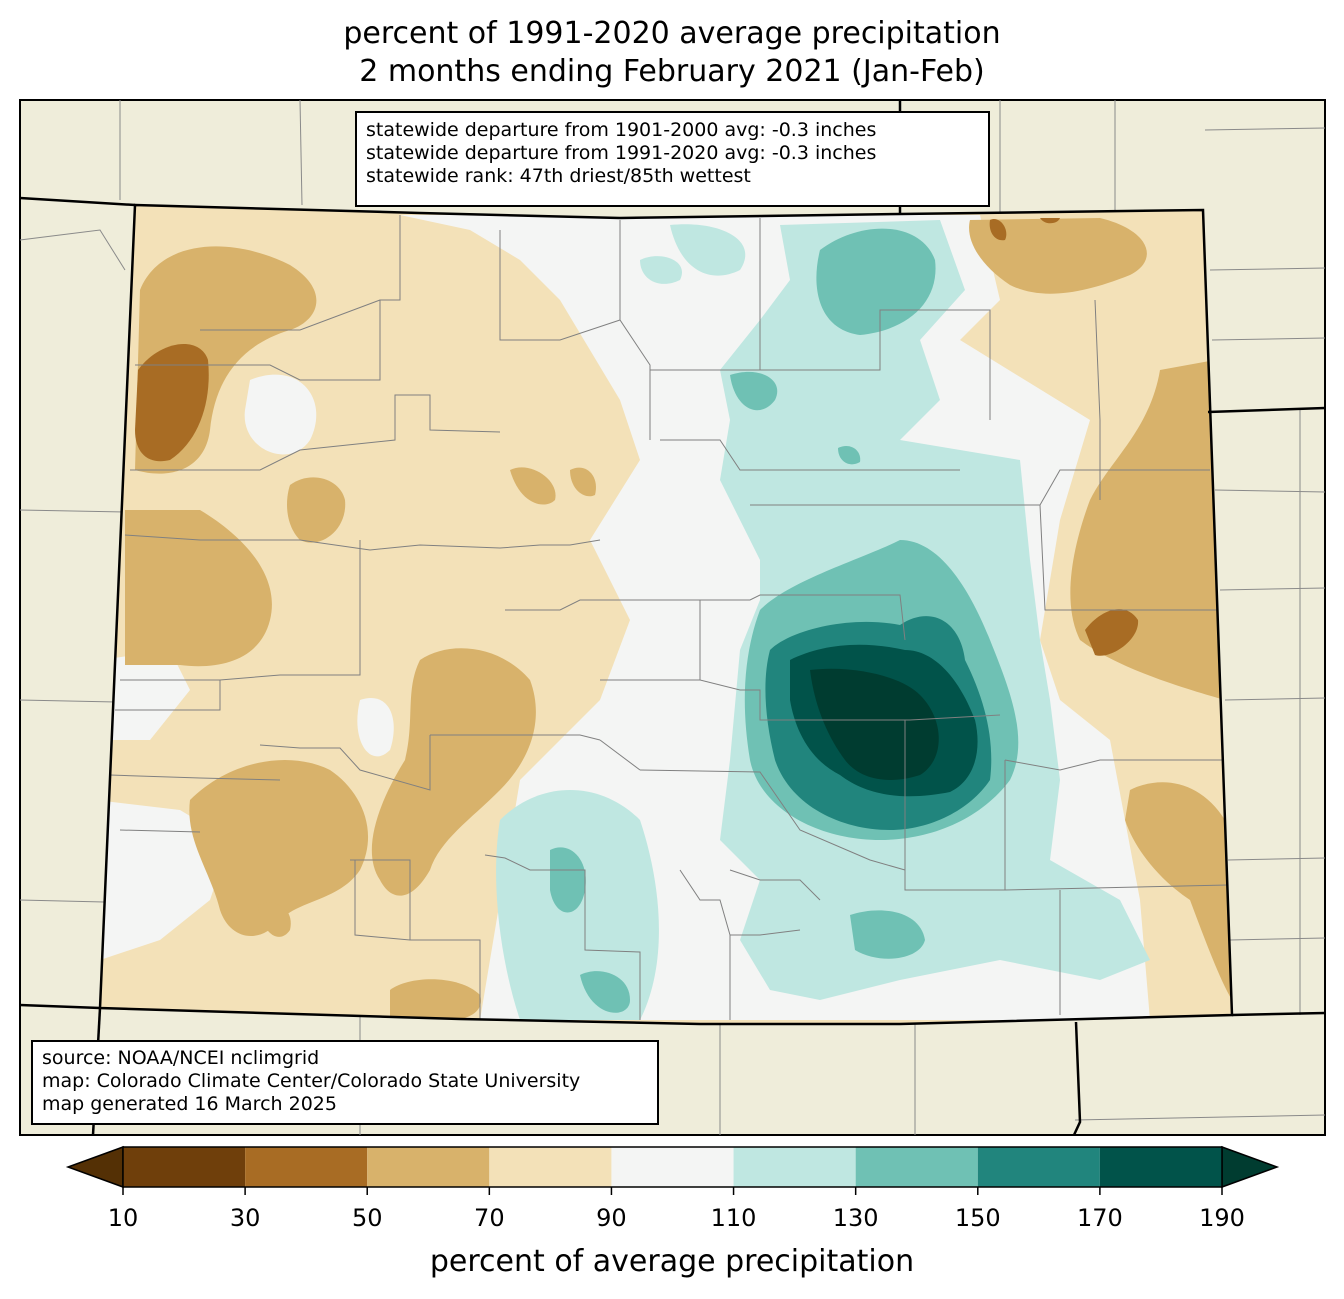  What do you see at coordinates (568, 880) in the screenshot?
I see `band-130-150-sw` at bounding box center [568, 880].